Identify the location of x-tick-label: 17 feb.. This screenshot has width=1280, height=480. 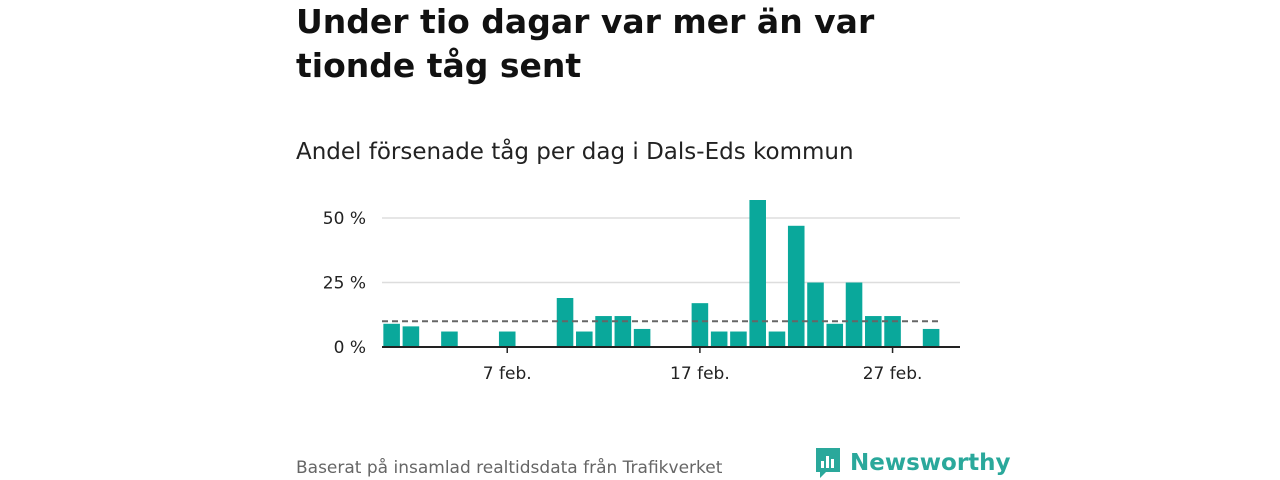
(700, 374).